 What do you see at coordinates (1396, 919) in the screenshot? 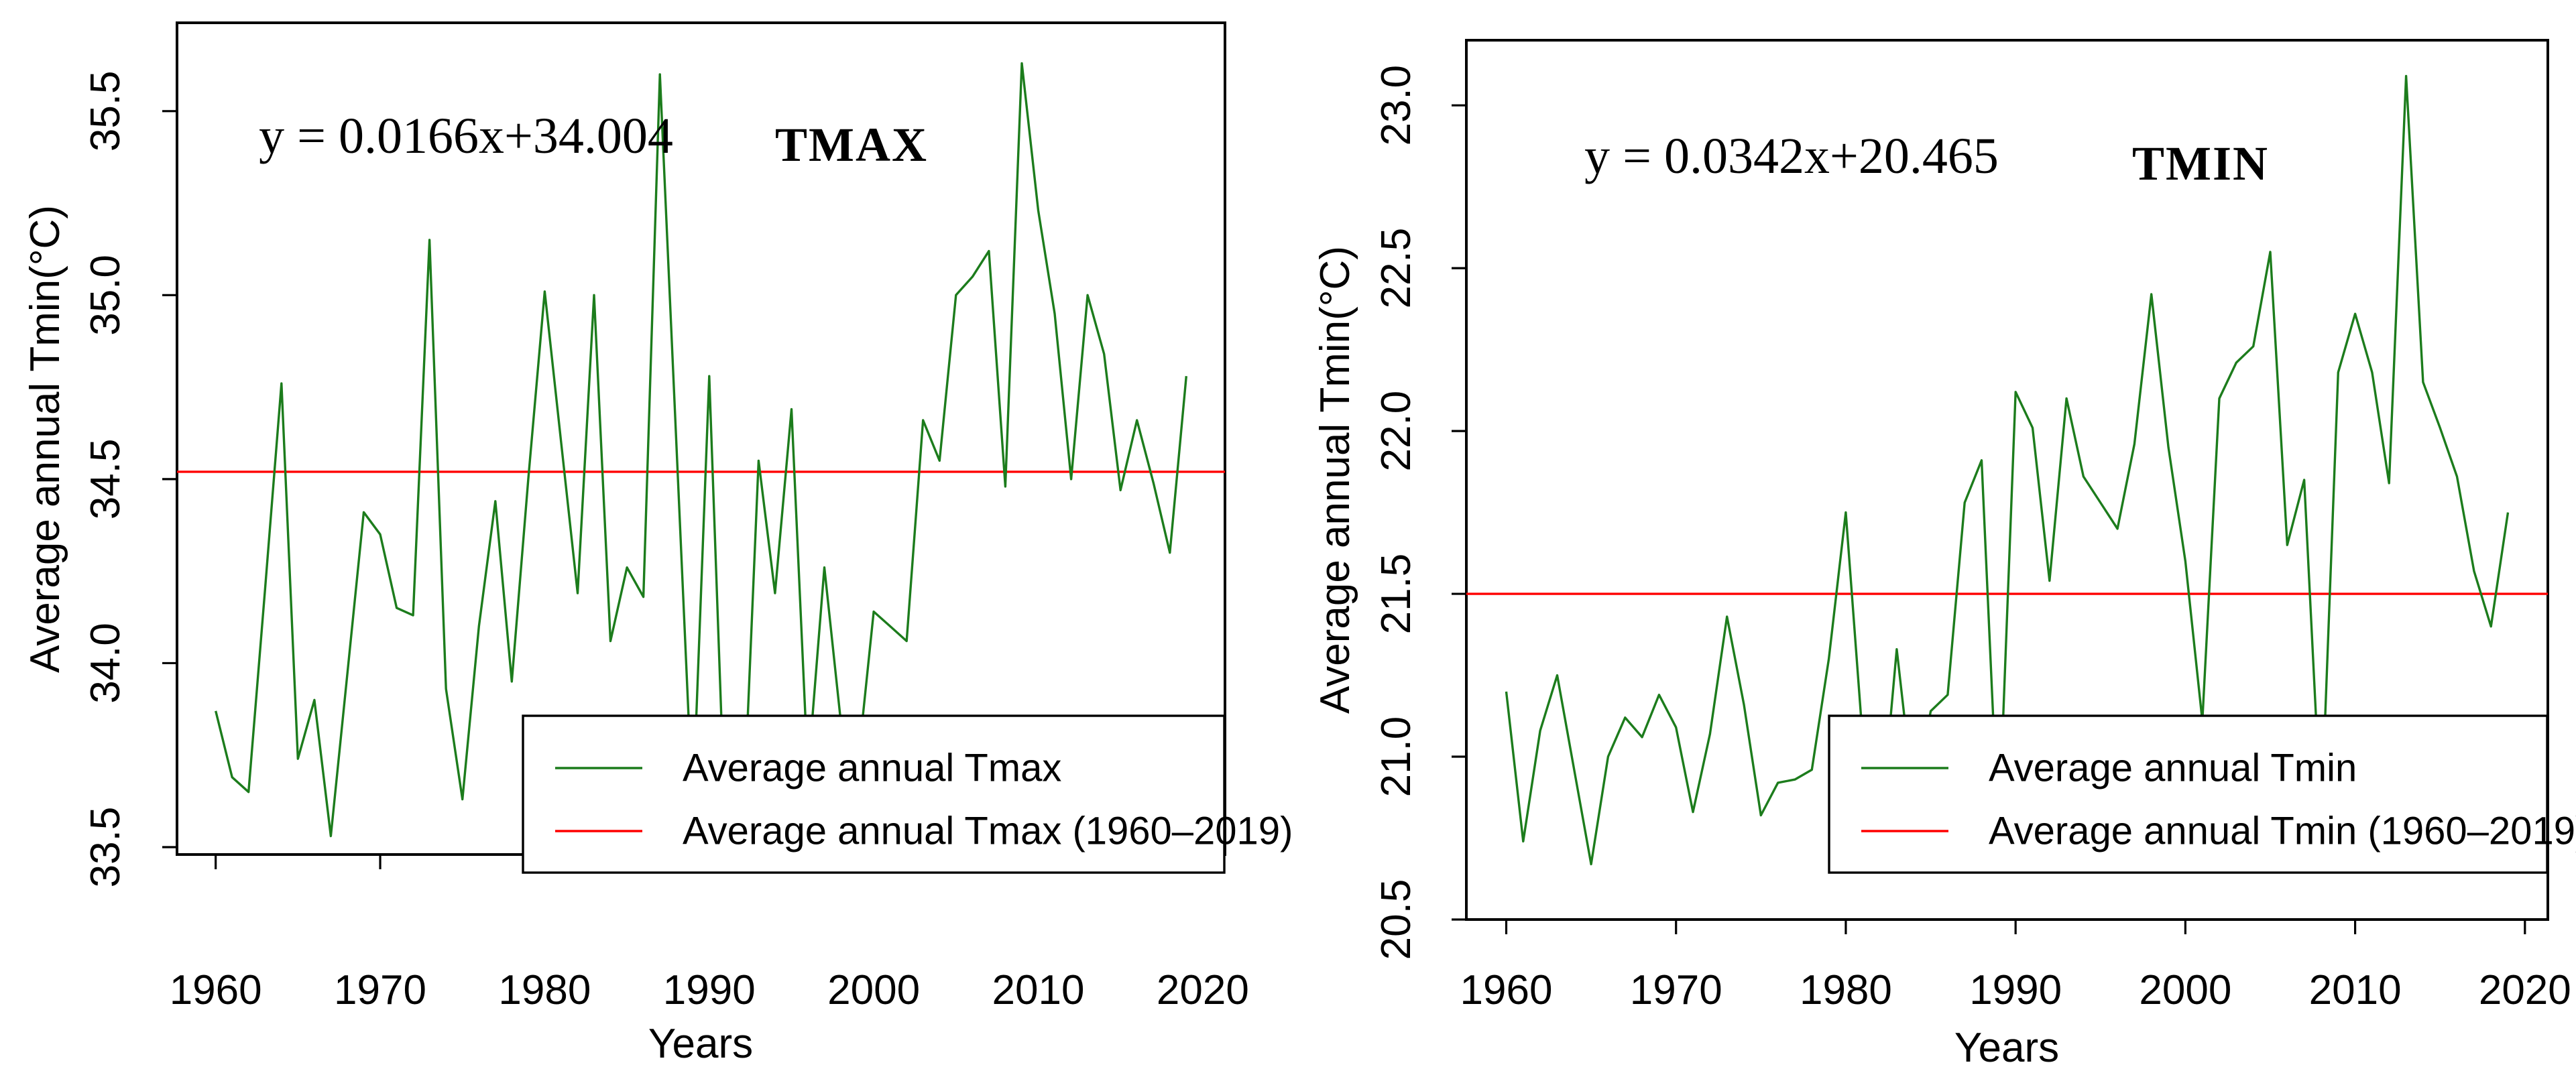
I see `y-tick-label: 20.5` at bounding box center [1396, 919].